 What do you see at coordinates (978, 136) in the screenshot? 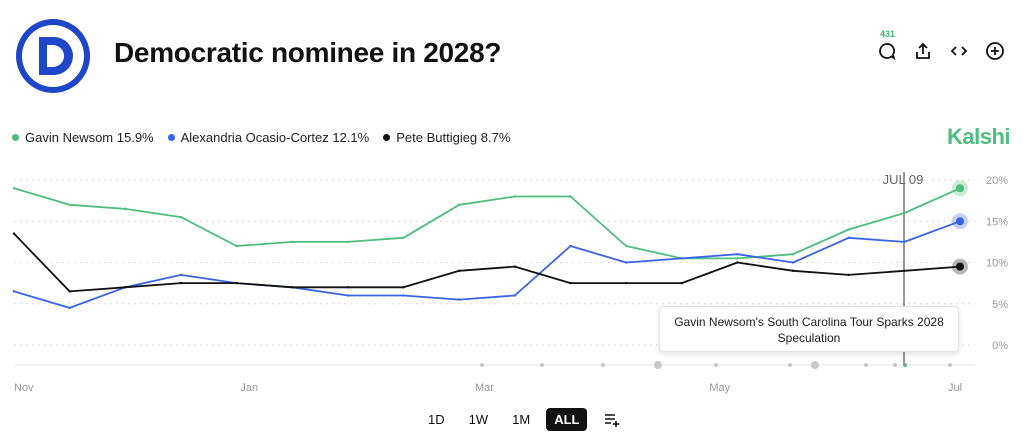
I see `brand-logo: Kalshi` at bounding box center [978, 136].